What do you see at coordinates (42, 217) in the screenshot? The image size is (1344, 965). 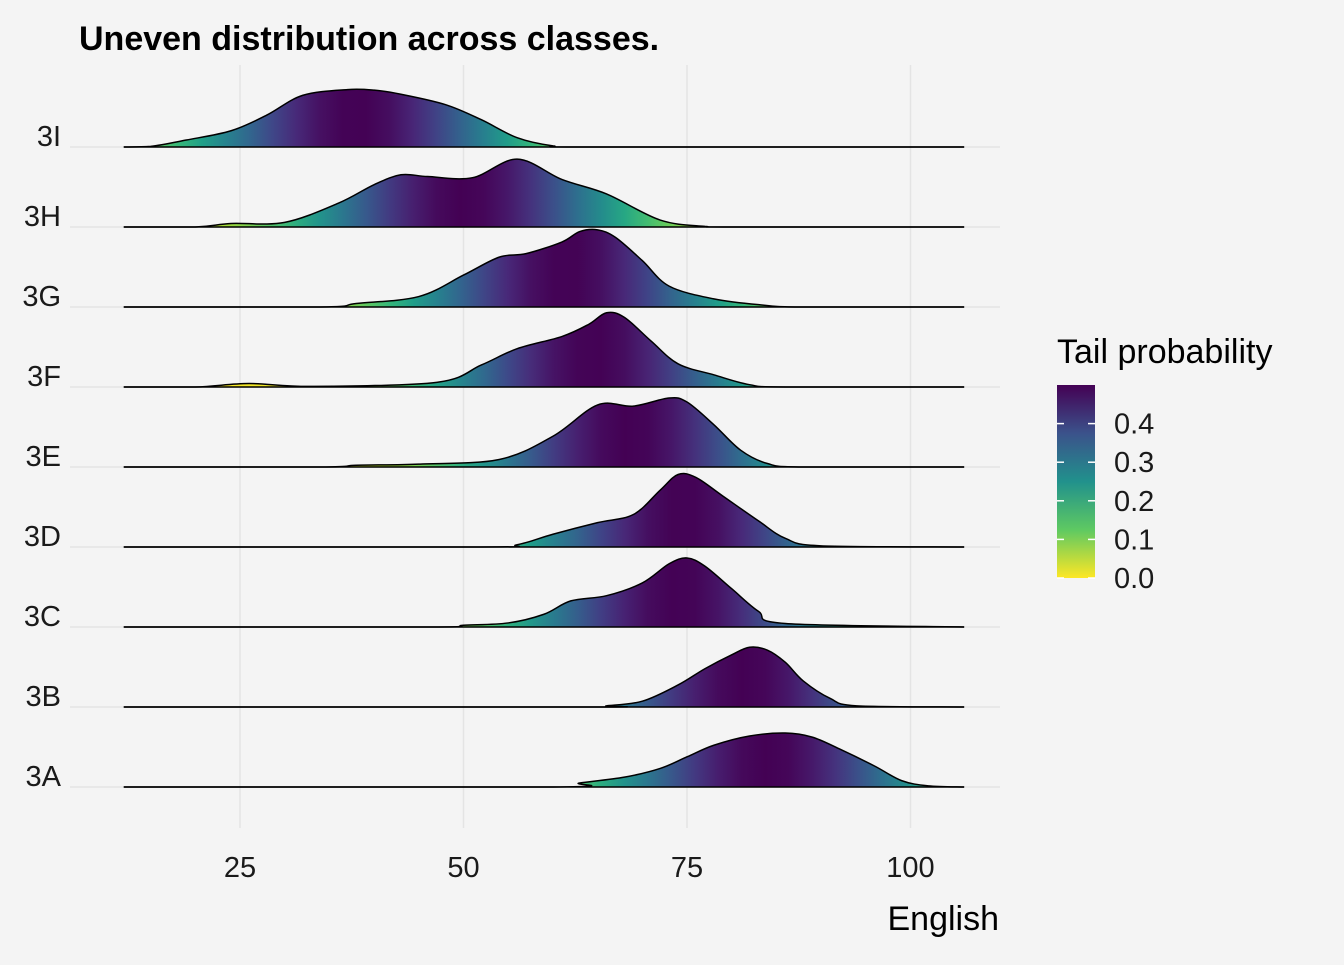 I see `y-tick-label: 3H` at bounding box center [42, 217].